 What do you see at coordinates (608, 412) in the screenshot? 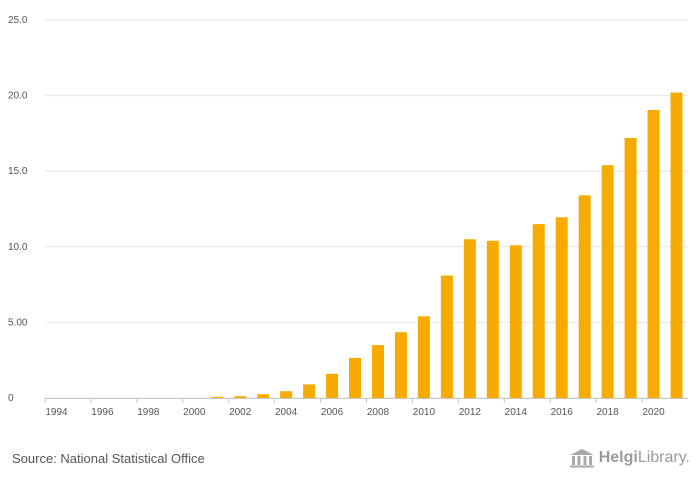
I see `x-tick-label: 2018` at bounding box center [608, 412].